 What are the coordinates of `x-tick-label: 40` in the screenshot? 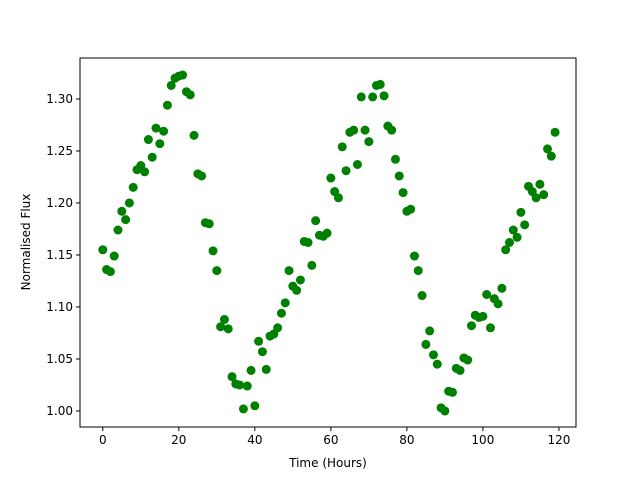 It's located at (254, 440).